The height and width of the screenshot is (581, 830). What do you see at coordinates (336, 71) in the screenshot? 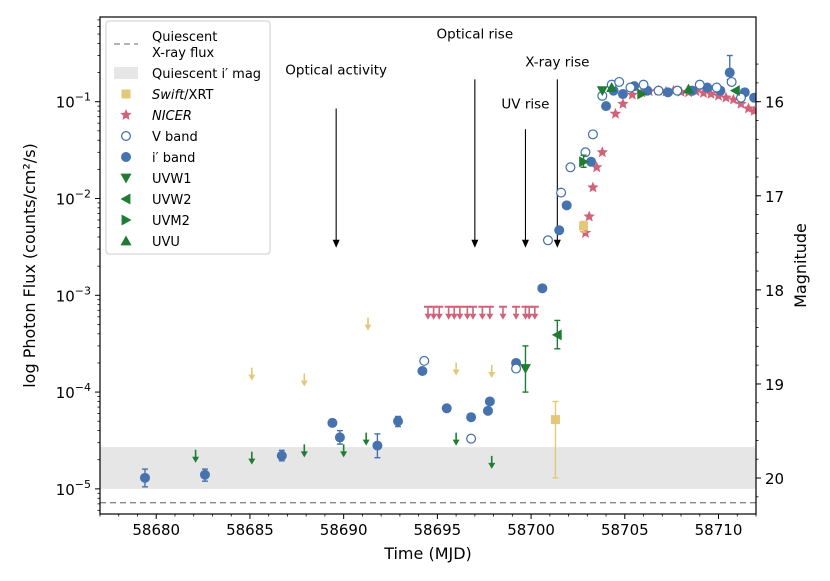
I see `annotation-label: Optical activity` at bounding box center [336, 71].